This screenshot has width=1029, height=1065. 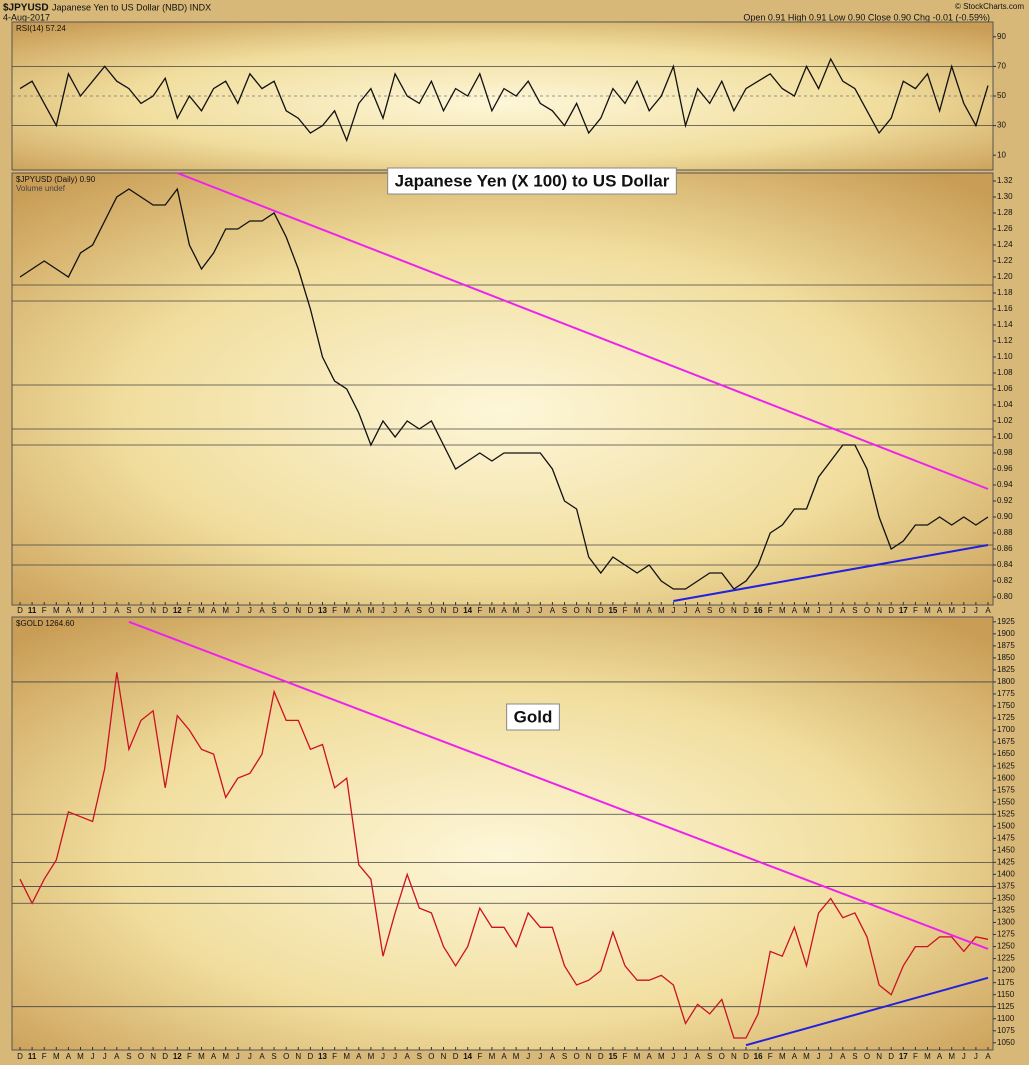 What do you see at coordinates (1005, 548) in the screenshot?
I see `y-tick-label: 0.86` at bounding box center [1005, 548].